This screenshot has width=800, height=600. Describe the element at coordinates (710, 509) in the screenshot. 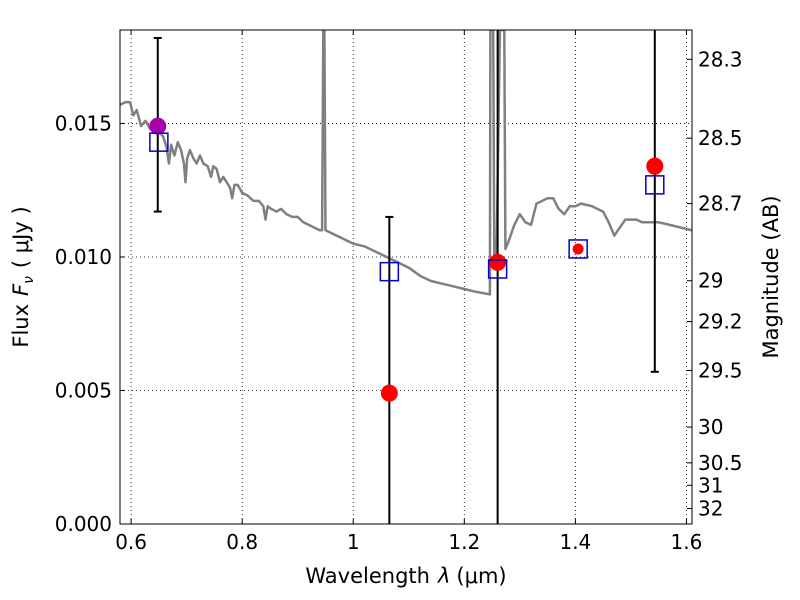

I see `y2-tick-label: 32` at that location.